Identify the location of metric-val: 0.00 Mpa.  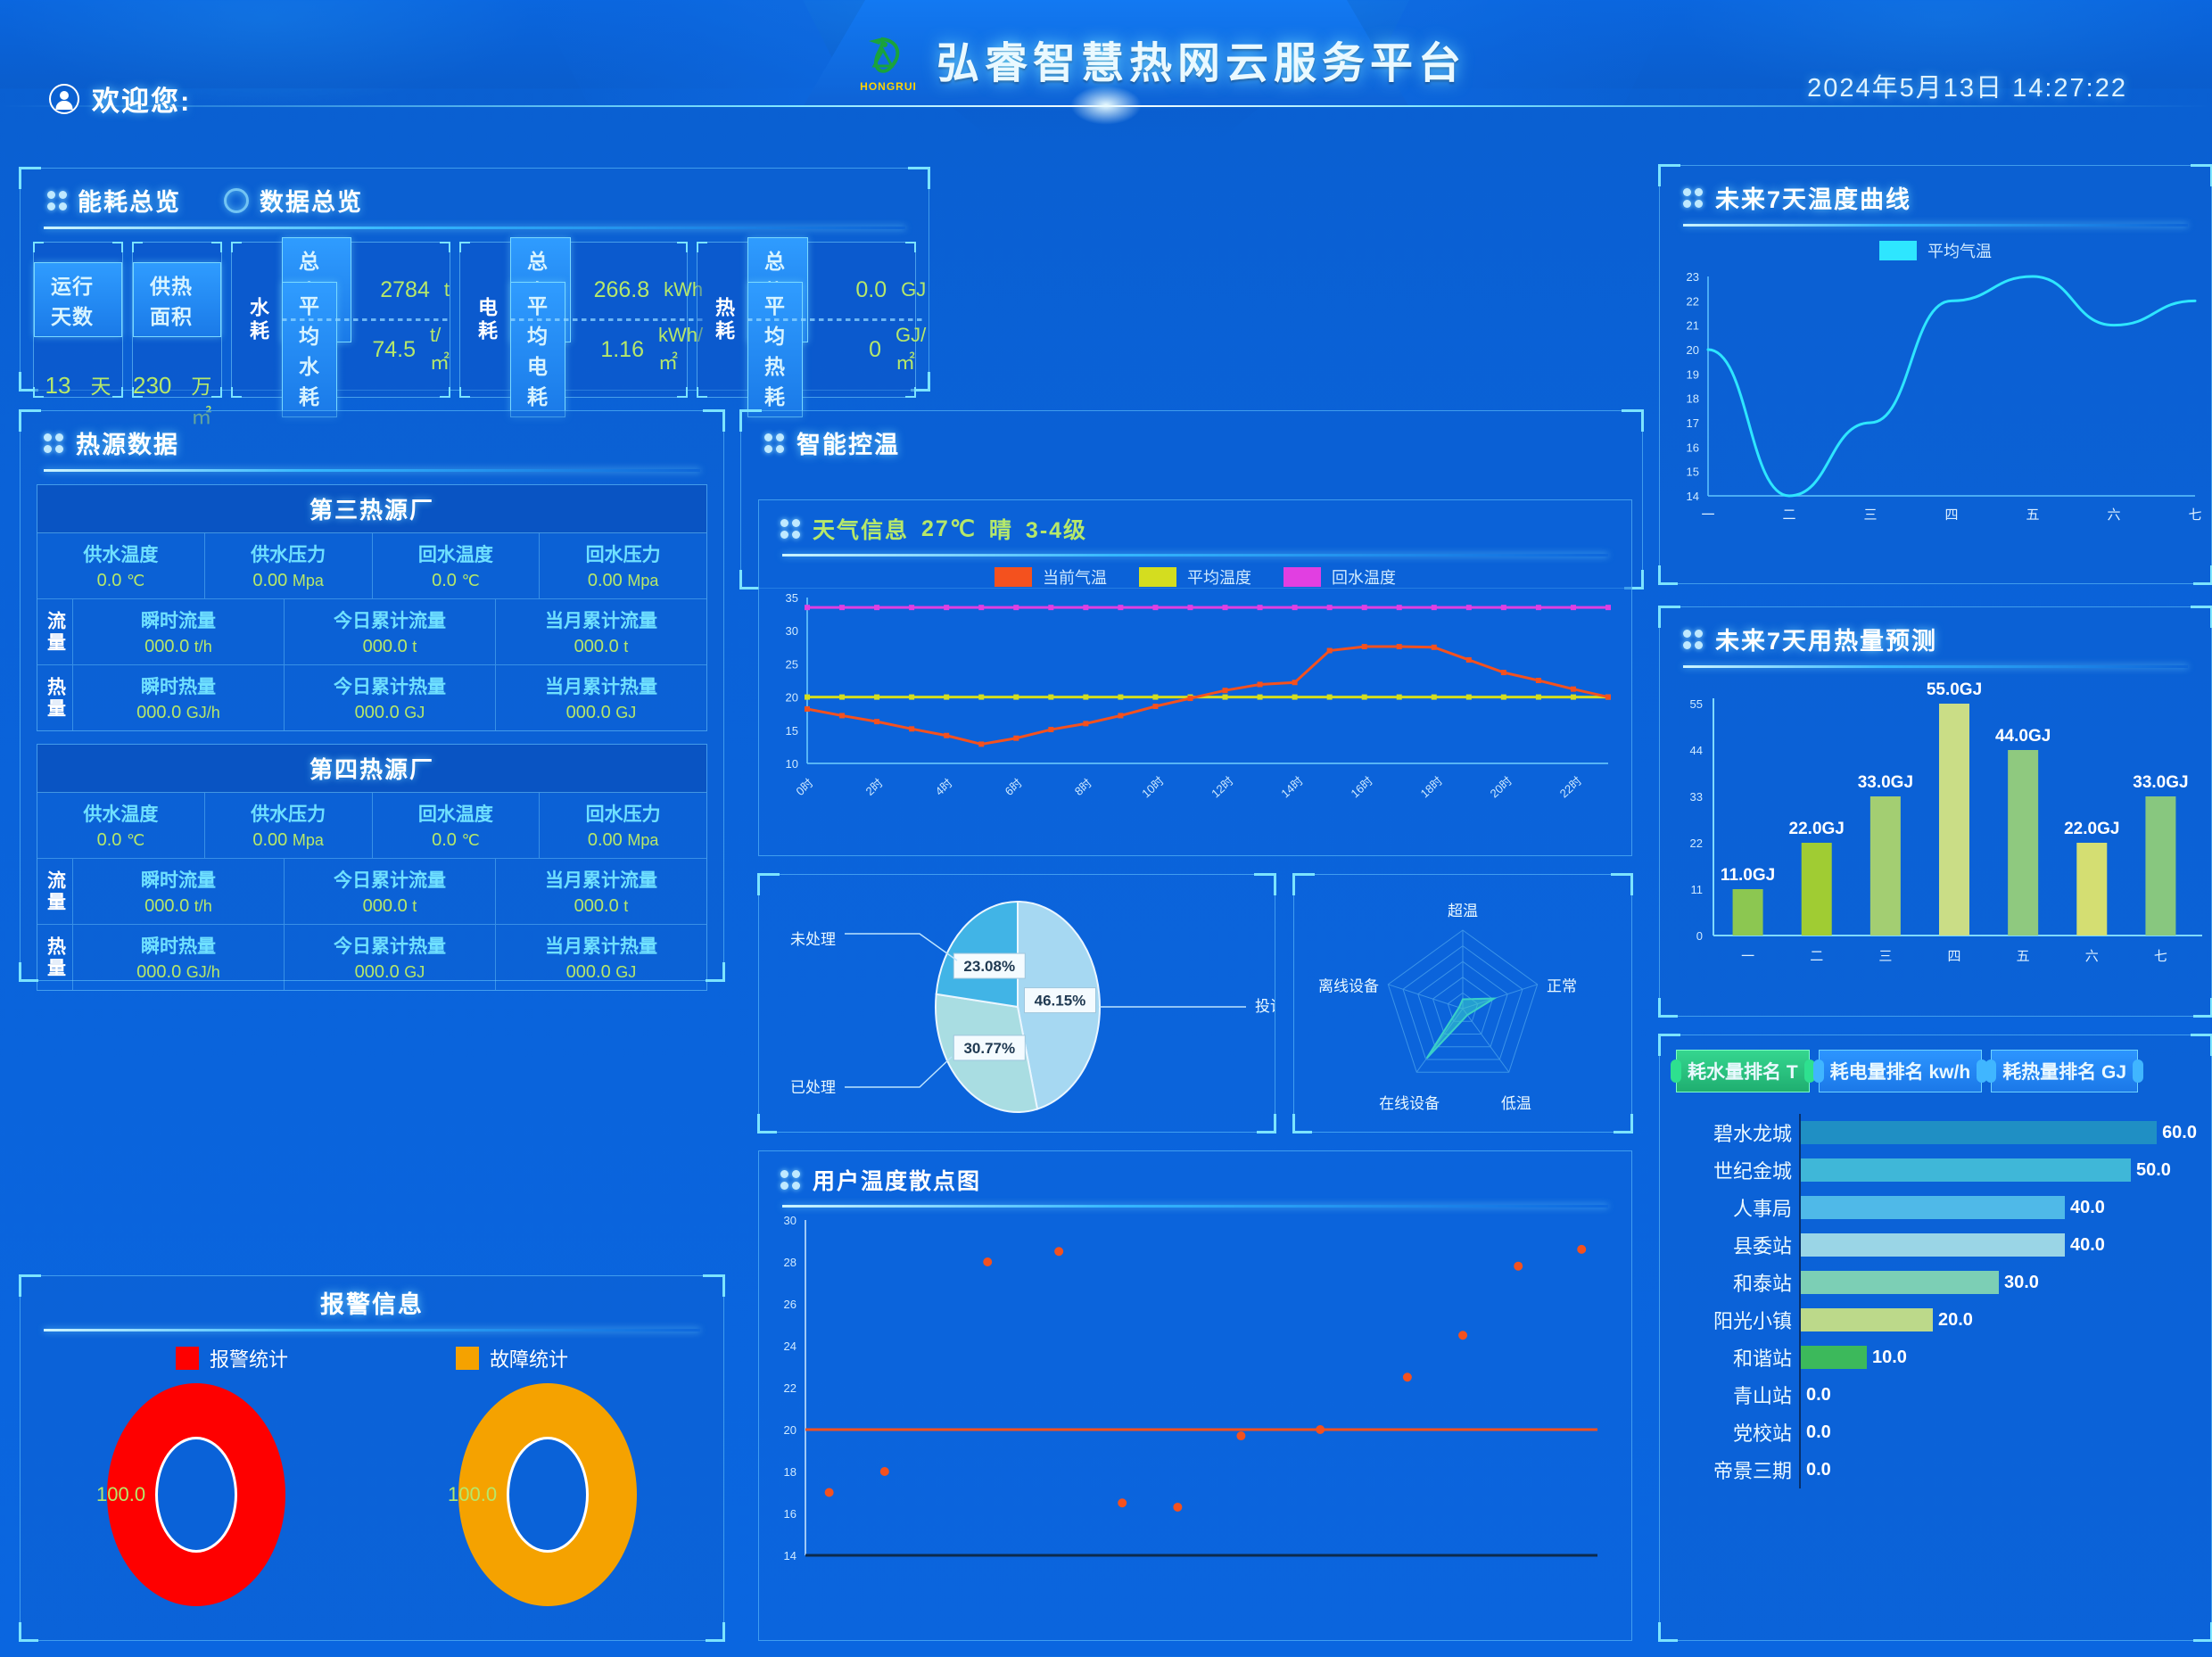
(623, 581).